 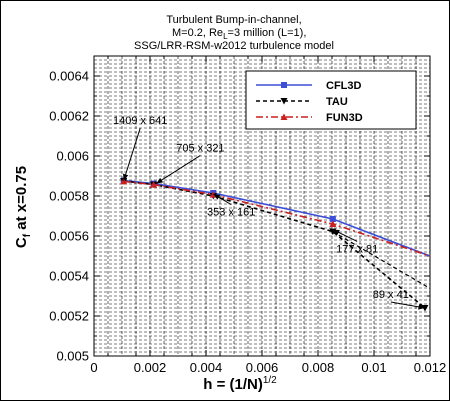 I want to click on annotation-label: 353 x 161, so click(x=231, y=213).